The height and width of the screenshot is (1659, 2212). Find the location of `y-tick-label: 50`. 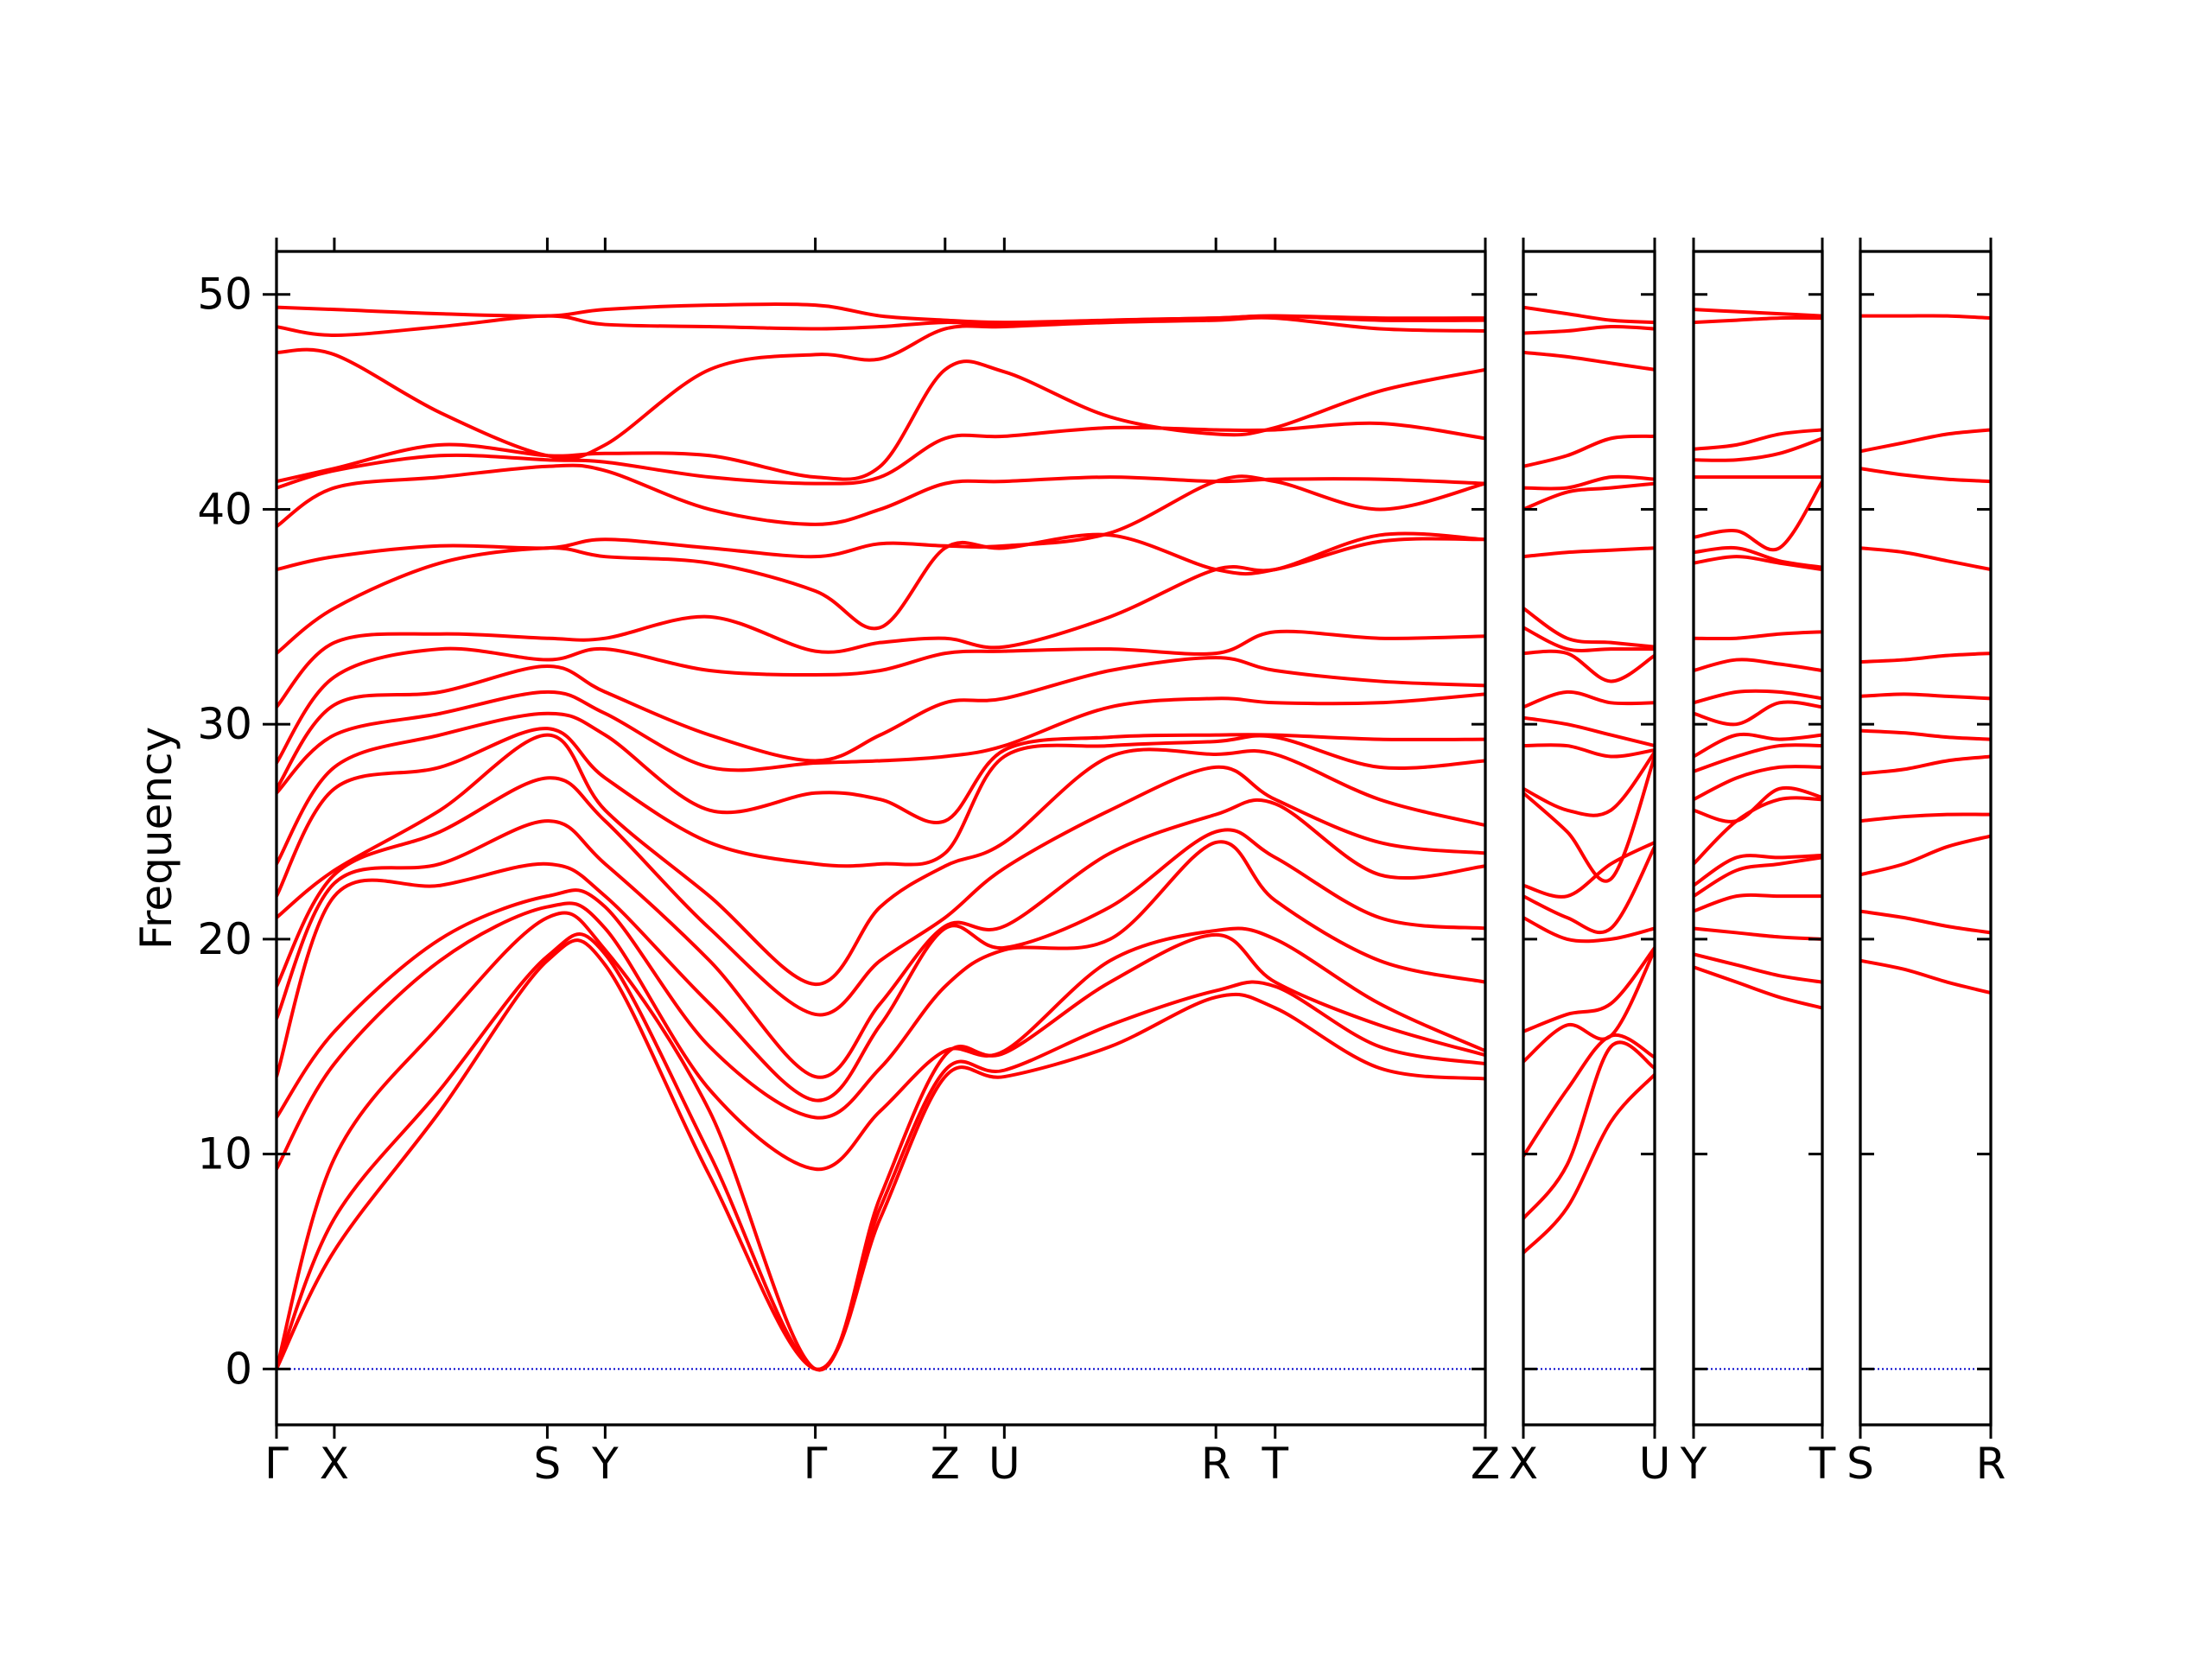

y-tick-label: 50 is located at coordinates (224, 295).